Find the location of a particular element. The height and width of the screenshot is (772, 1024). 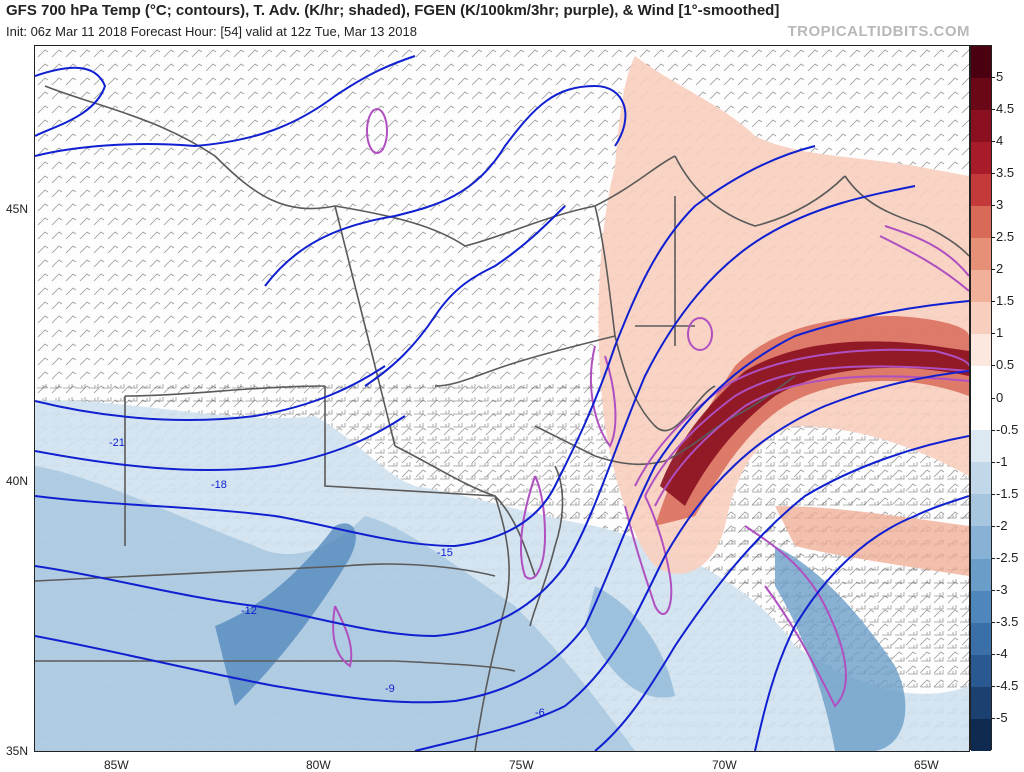

contour-label-minus21: -21 is located at coordinates (117, 443).